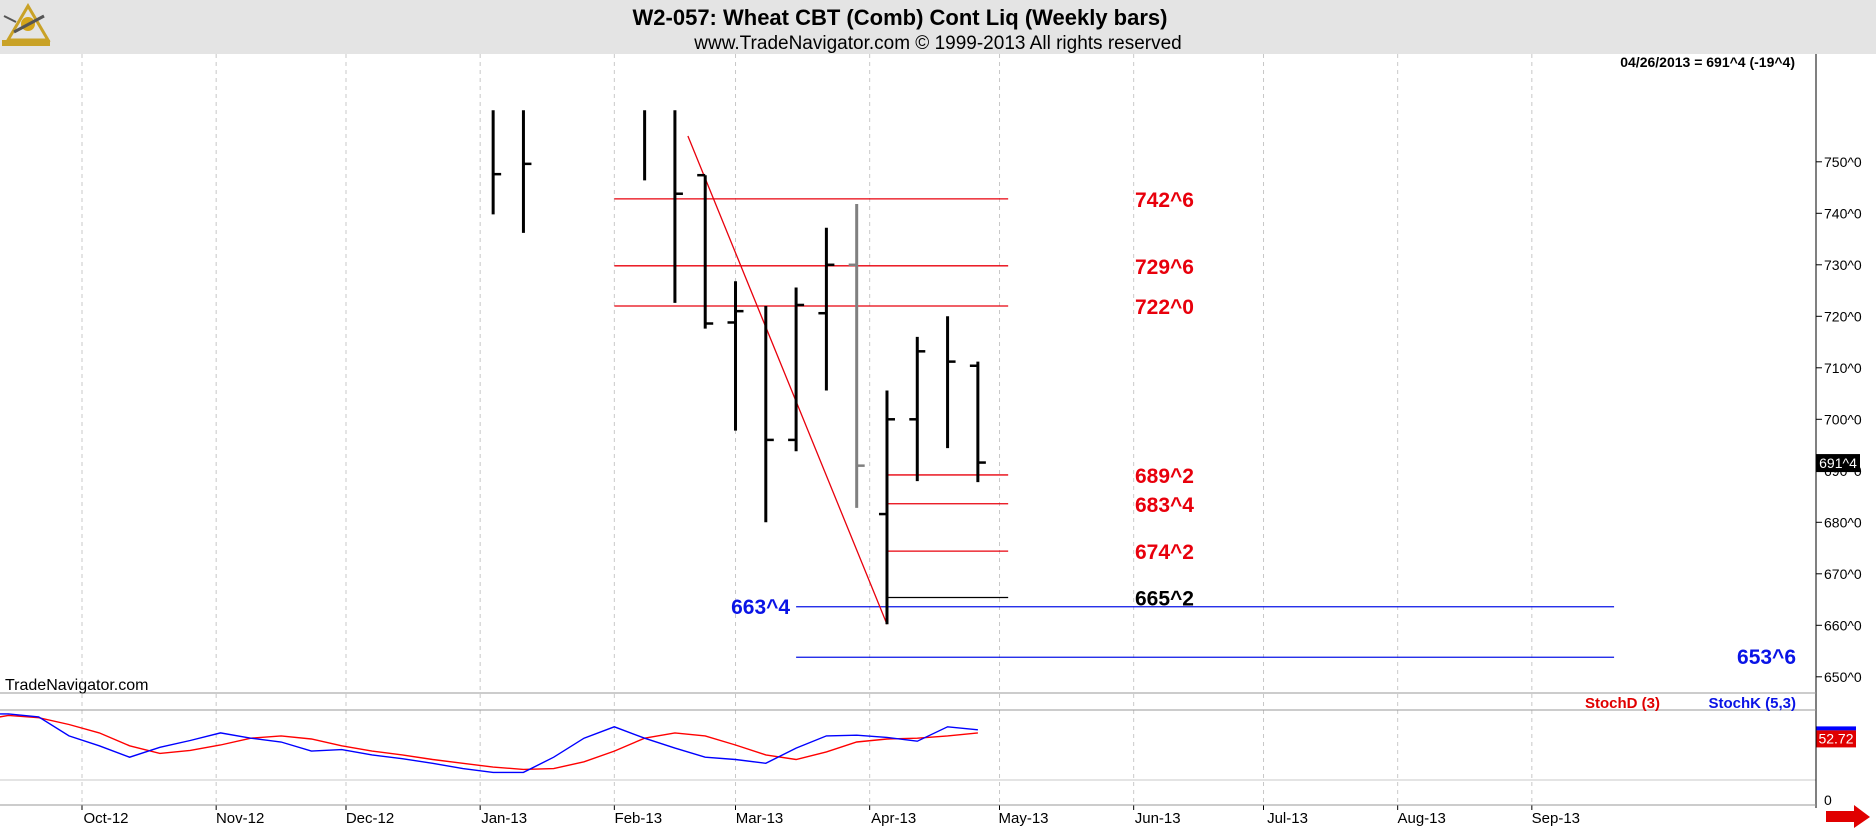 The height and width of the screenshot is (828, 1876). I want to click on y-tick-label: 710^0, so click(1843, 368).